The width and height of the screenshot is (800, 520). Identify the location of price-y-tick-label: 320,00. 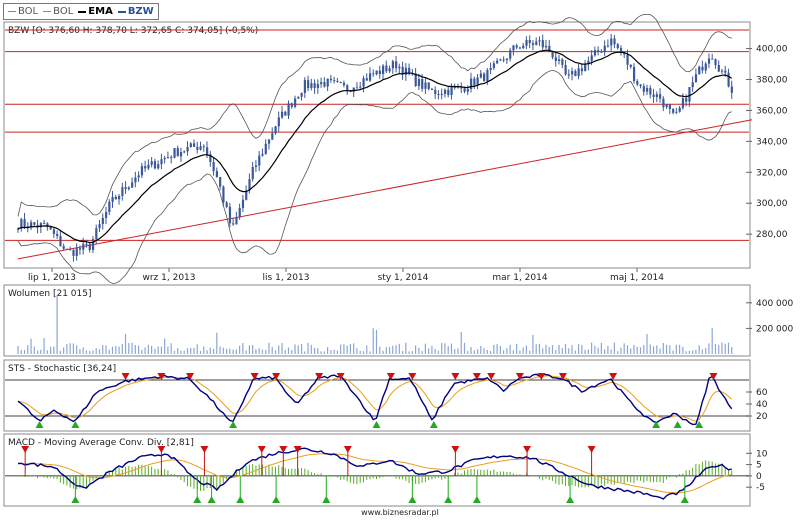
(772, 173).